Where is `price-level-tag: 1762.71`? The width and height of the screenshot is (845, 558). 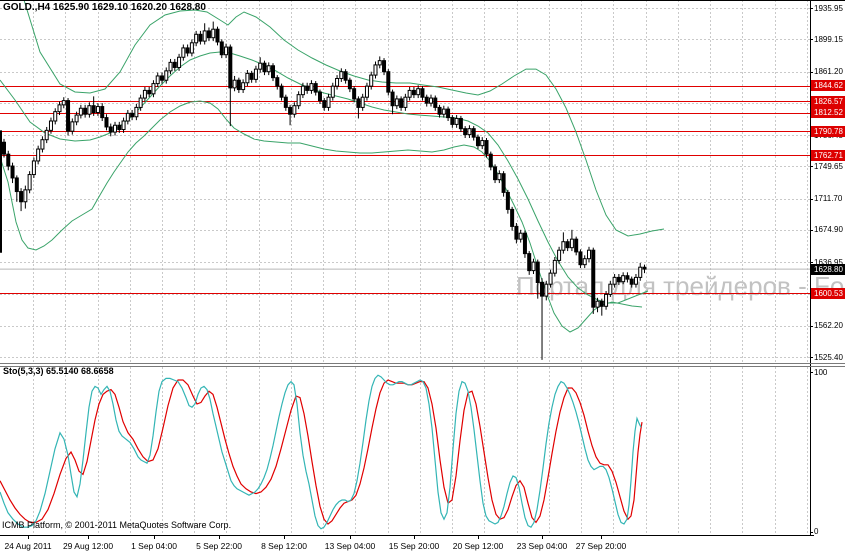
price-level-tag: 1762.71 is located at coordinates (828, 155).